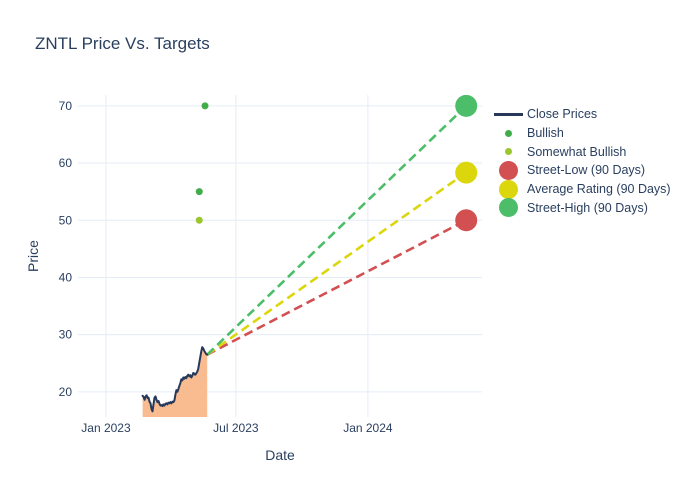  What do you see at coordinates (199, 220) in the screenshot?
I see `somewhat-bullish-point` at bounding box center [199, 220].